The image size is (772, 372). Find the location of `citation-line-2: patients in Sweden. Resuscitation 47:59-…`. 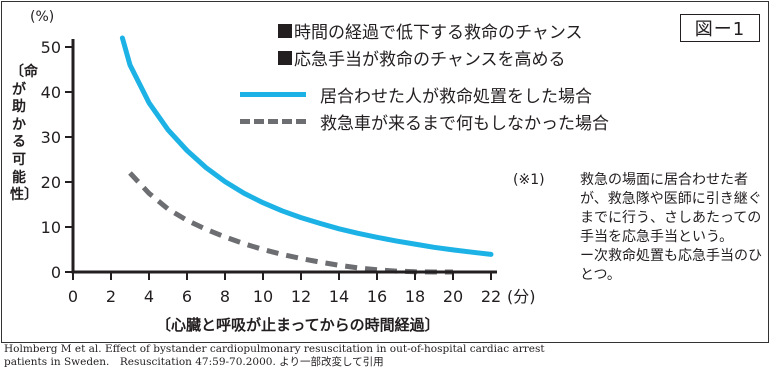

citation-line-2: patients in Sweden. Resuscitation 47:59-… is located at coordinates (194, 362).